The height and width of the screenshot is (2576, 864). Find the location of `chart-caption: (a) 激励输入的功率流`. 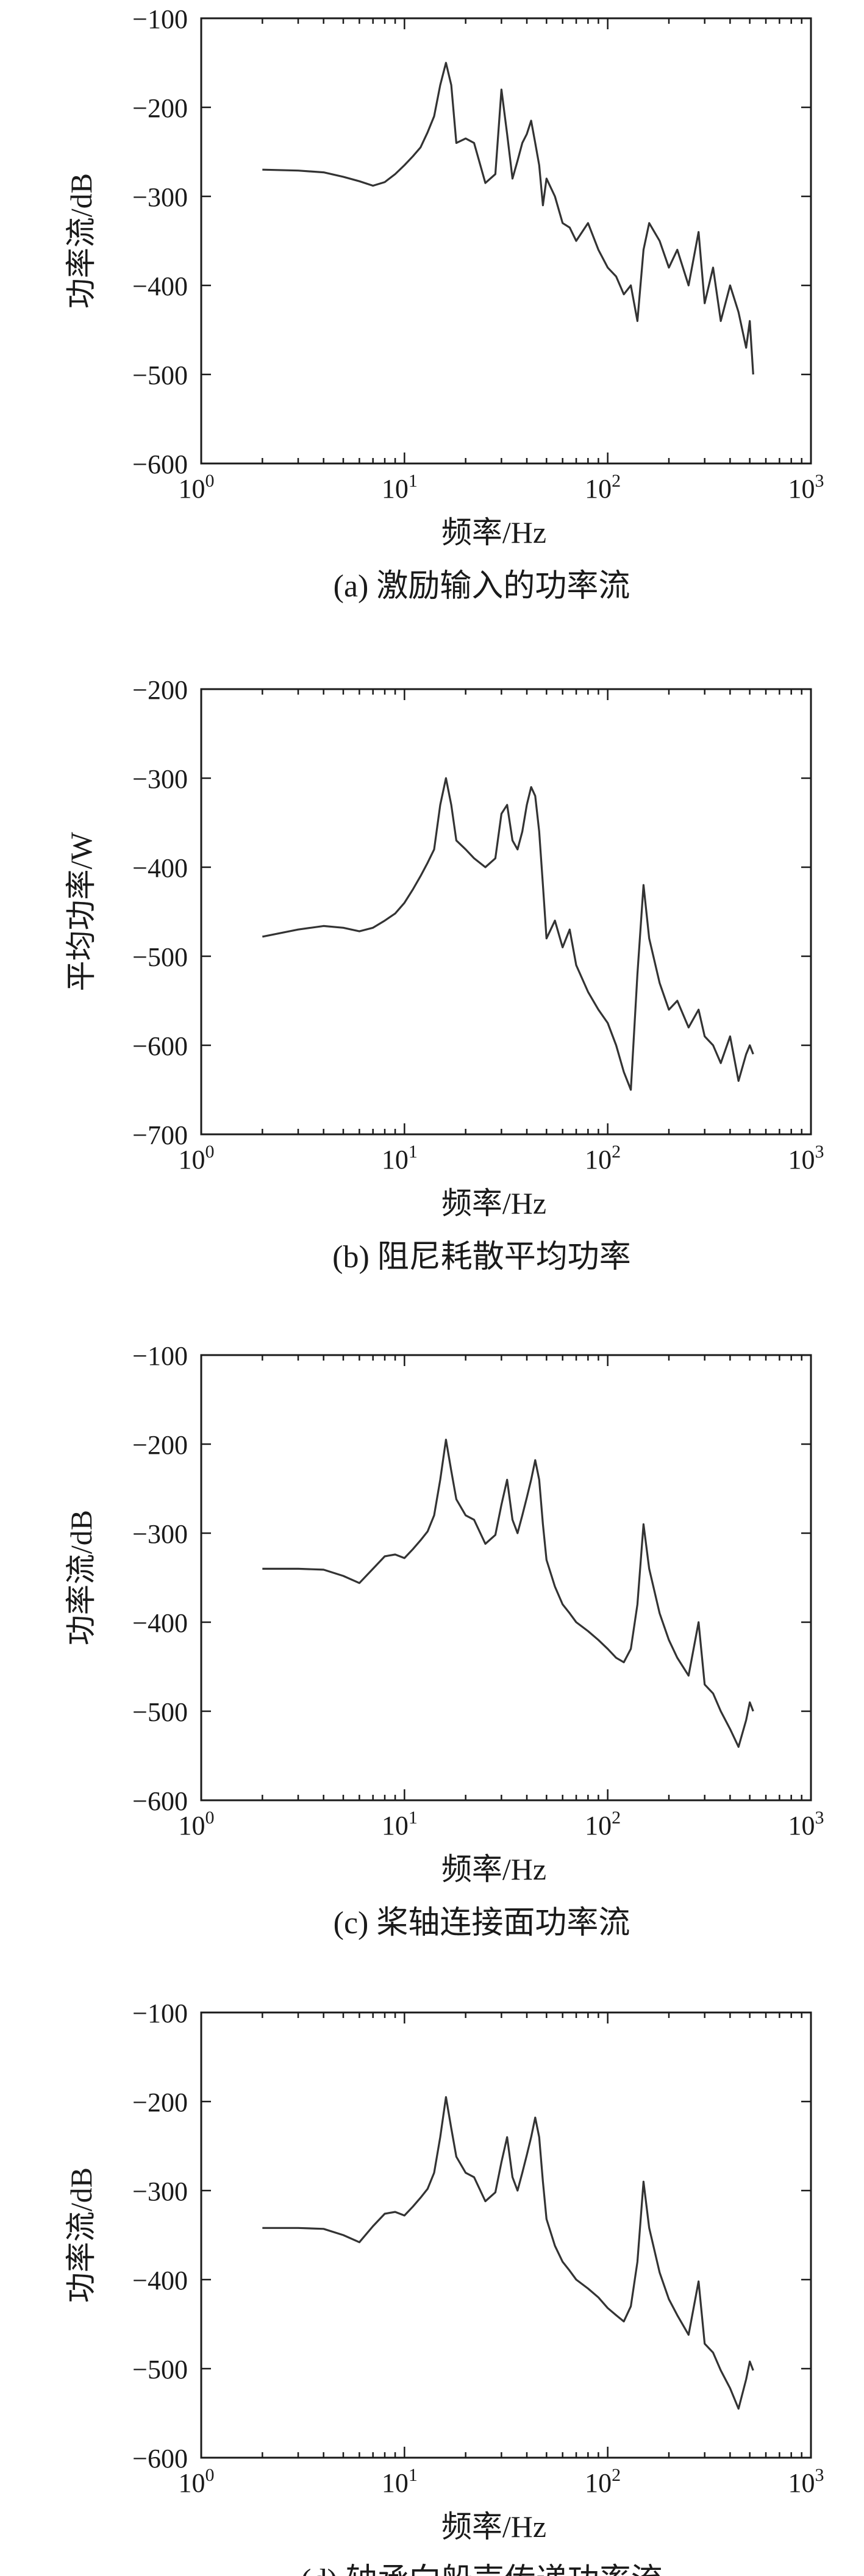

chart-caption: (a) 激励输入的功率流 is located at coordinates (482, 586).